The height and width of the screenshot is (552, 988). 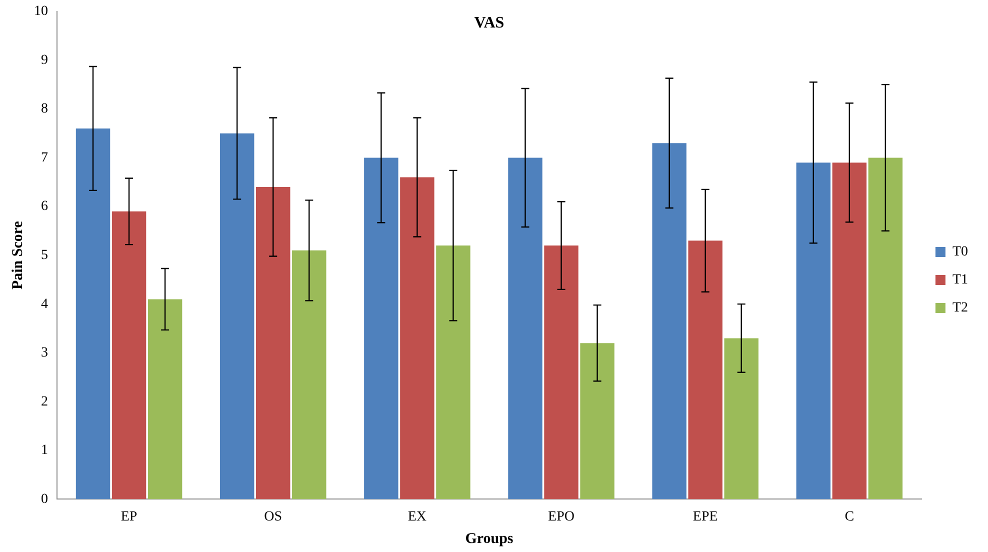 I want to click on legend-label: T1, so click(x=960, y=280).